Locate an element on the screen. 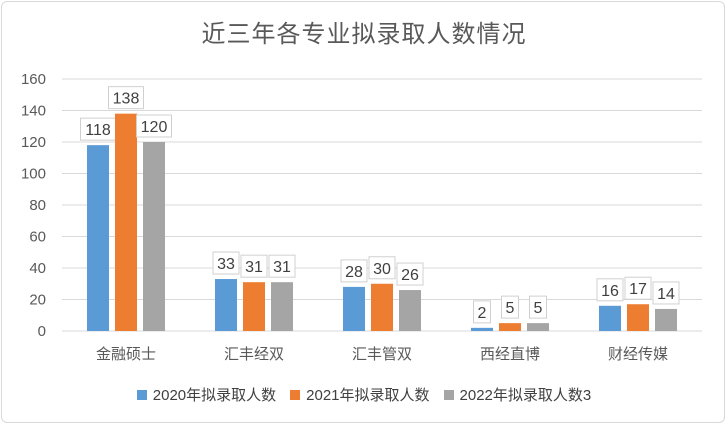 The height and width of the screenshot is (424, 726). data-label: 14 is located at coordinates (666, 294).